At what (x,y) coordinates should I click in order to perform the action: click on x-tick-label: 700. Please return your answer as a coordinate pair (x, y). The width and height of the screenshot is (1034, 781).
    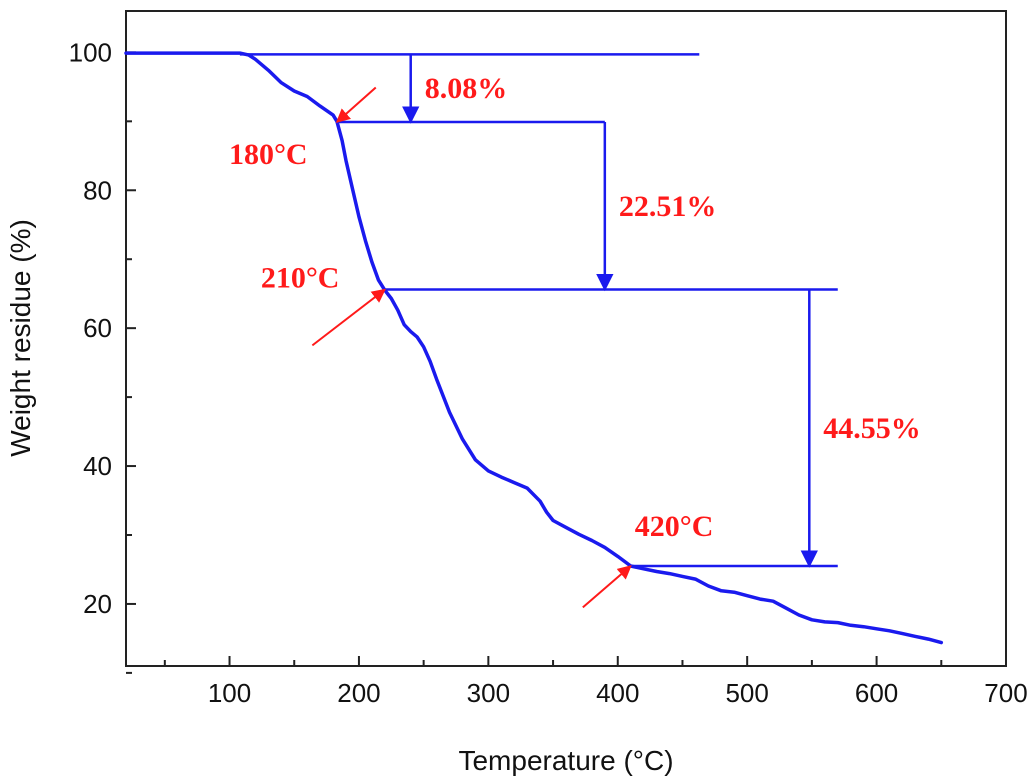
    Looking at the image, I should click on (1005, 693).